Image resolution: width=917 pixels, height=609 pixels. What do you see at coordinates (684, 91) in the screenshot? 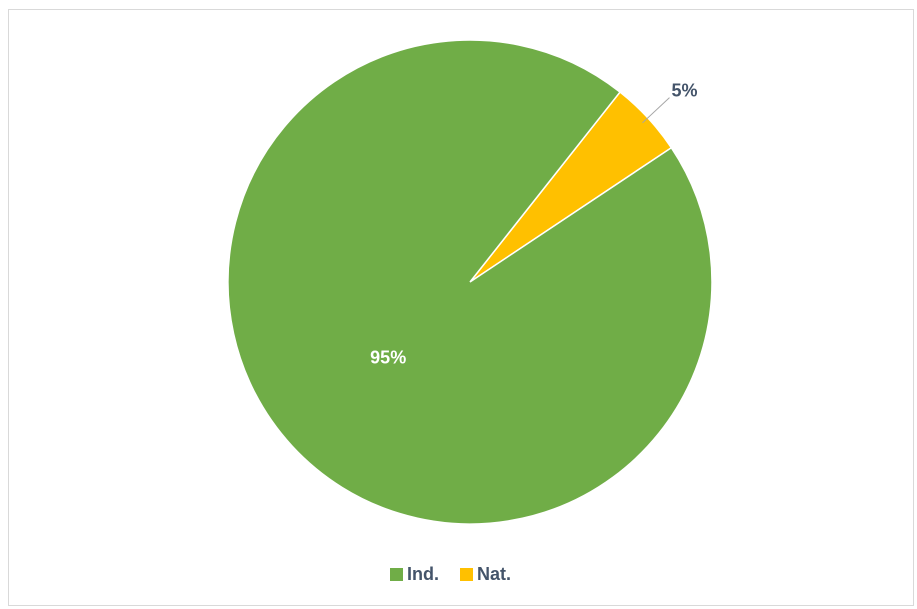
I see `data-label-nat: 5%` at bounding box center [684, 91].